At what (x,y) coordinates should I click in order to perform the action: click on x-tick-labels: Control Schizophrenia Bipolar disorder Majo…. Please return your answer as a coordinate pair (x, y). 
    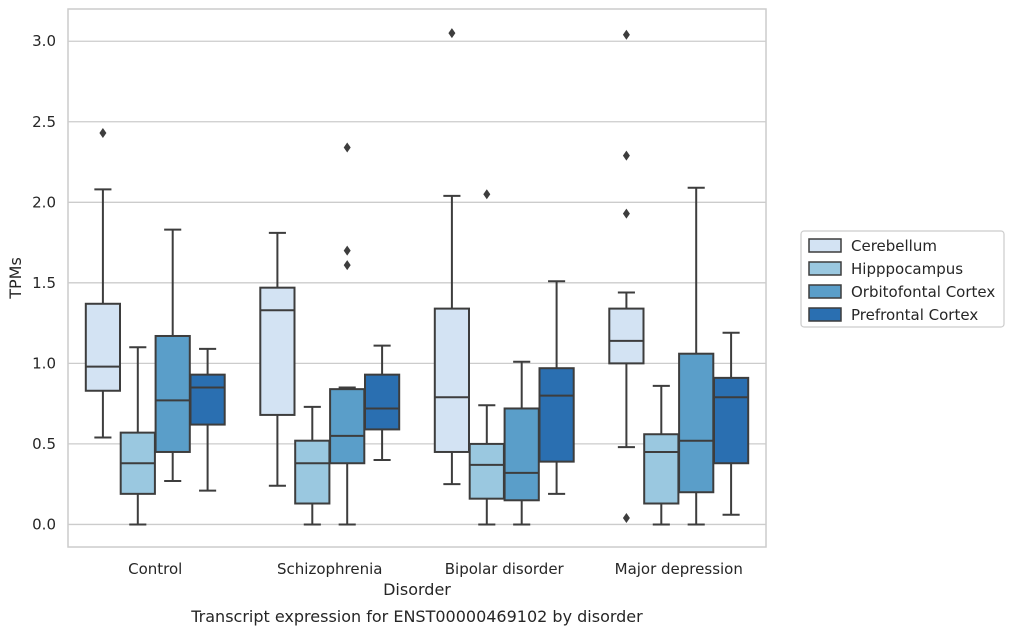
    Looking at the image, I should click on (435, 569).